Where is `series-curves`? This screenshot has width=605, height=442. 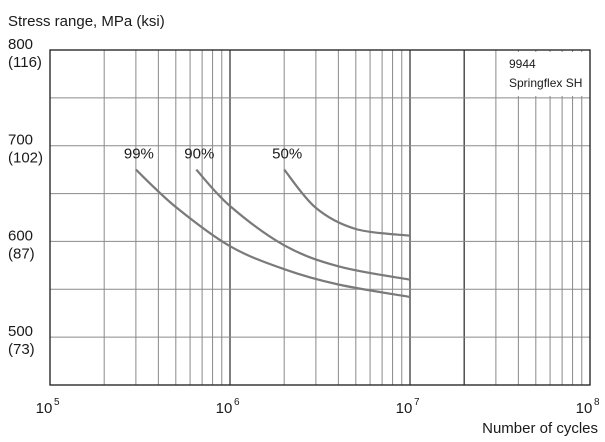
series-curves is located at coordinates (273, 233).